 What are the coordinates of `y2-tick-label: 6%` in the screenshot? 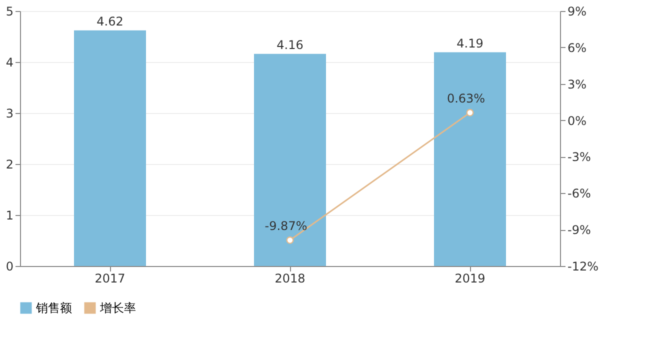 It's located at (577, 47).